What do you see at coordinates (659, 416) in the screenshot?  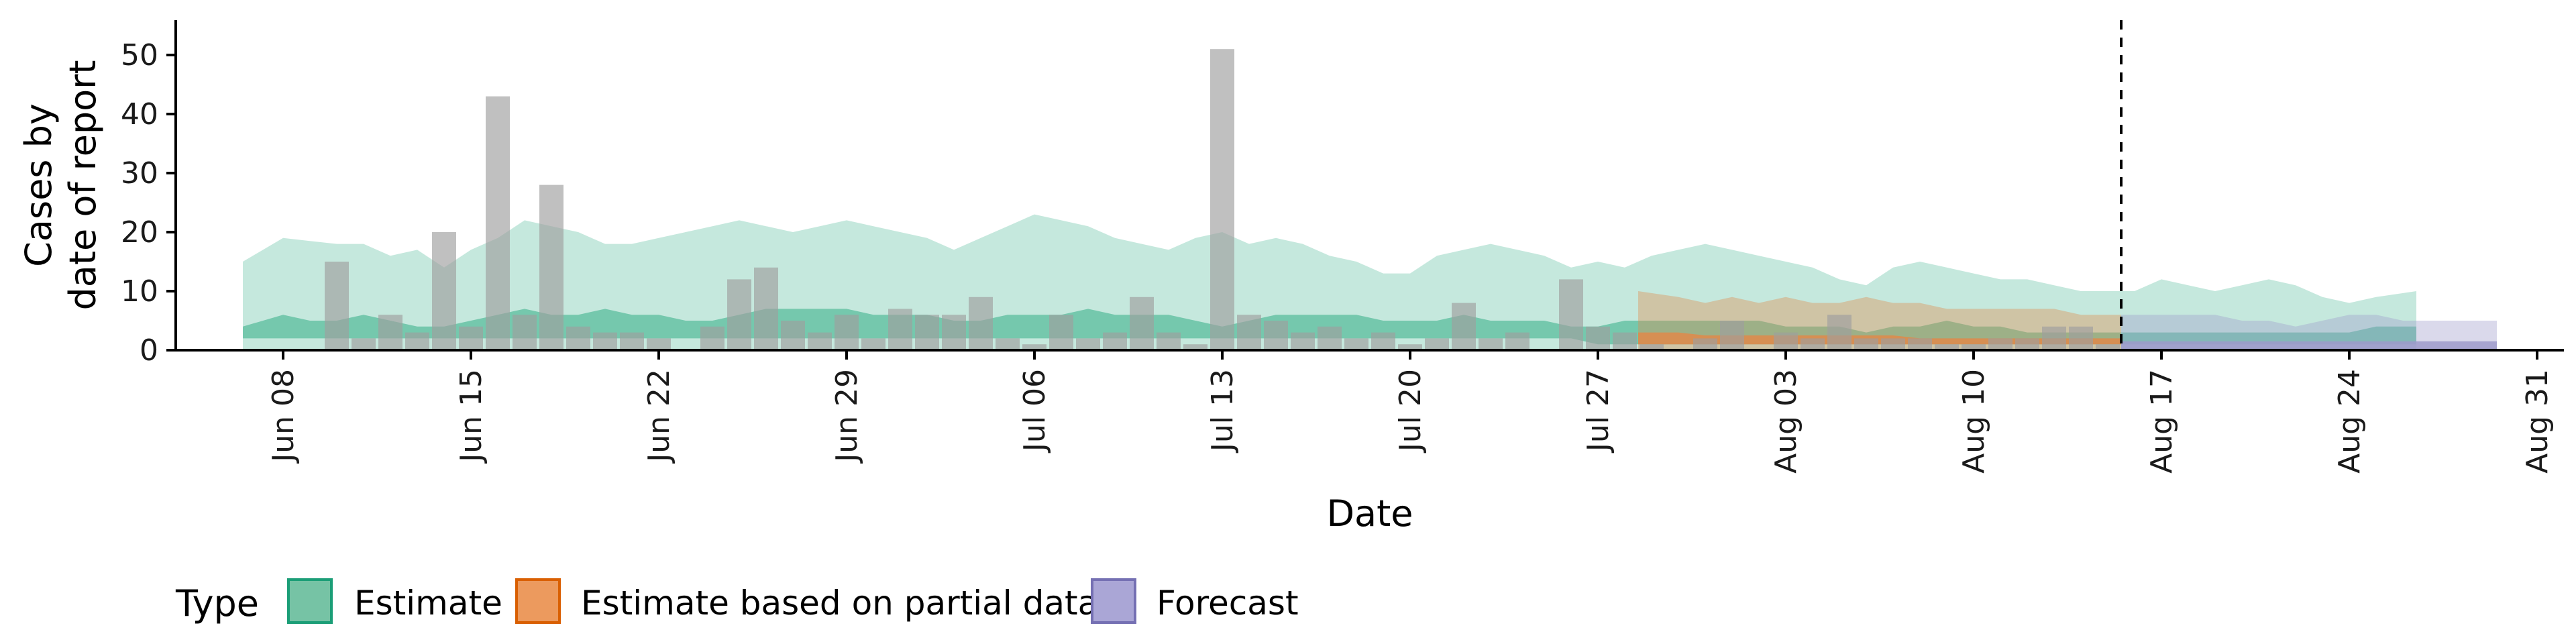 I see `x-tick-label: Jun 22` at bounding box center [659, 416].